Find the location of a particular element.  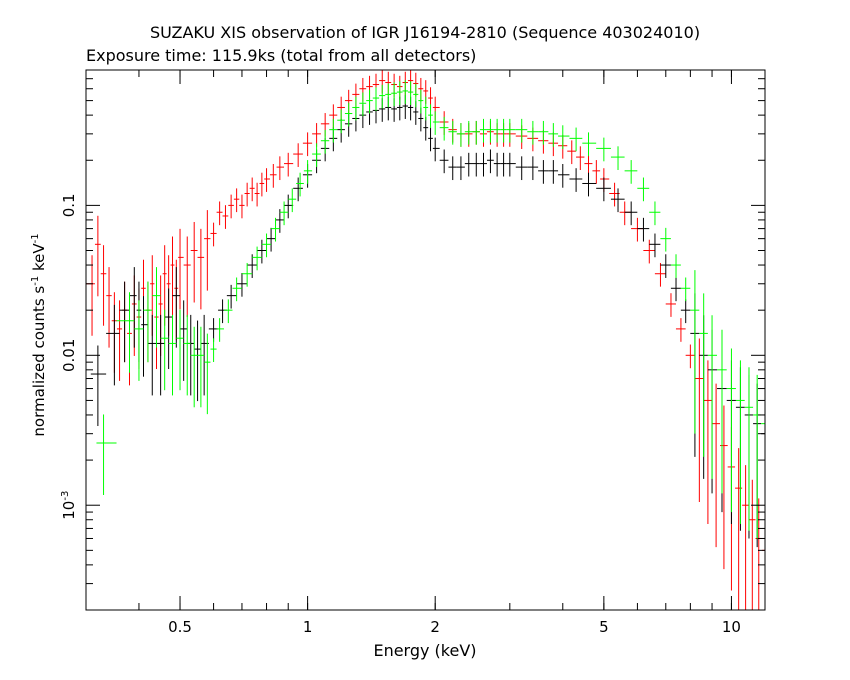

y-axis-label: normalized counts s-1 keV-1 is located at coordinates (39, 334).